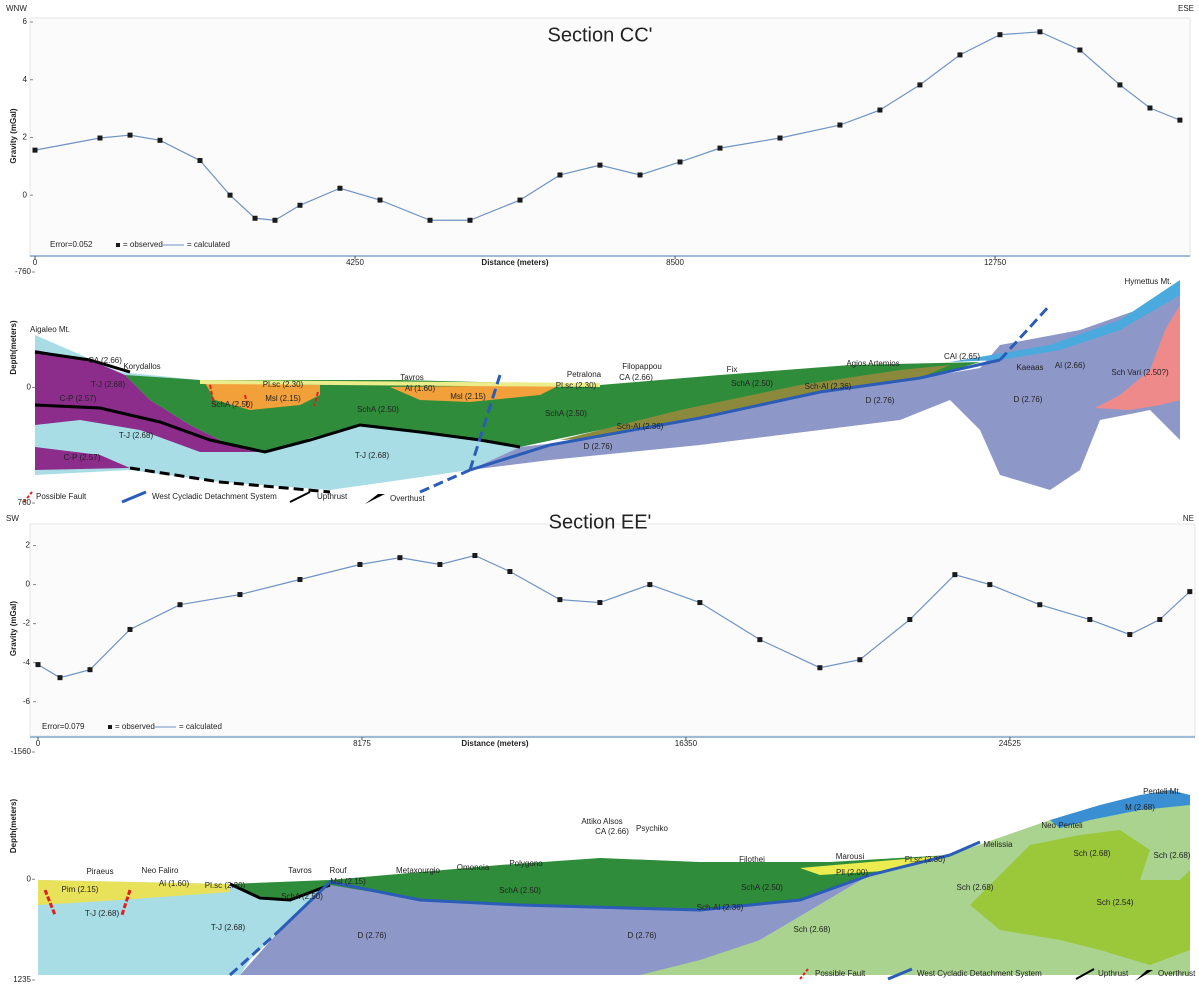  What do you see at coordinates (732, 369) in the screenshot?
I see `unit-label: Fix` at bounding box center [732, 369].